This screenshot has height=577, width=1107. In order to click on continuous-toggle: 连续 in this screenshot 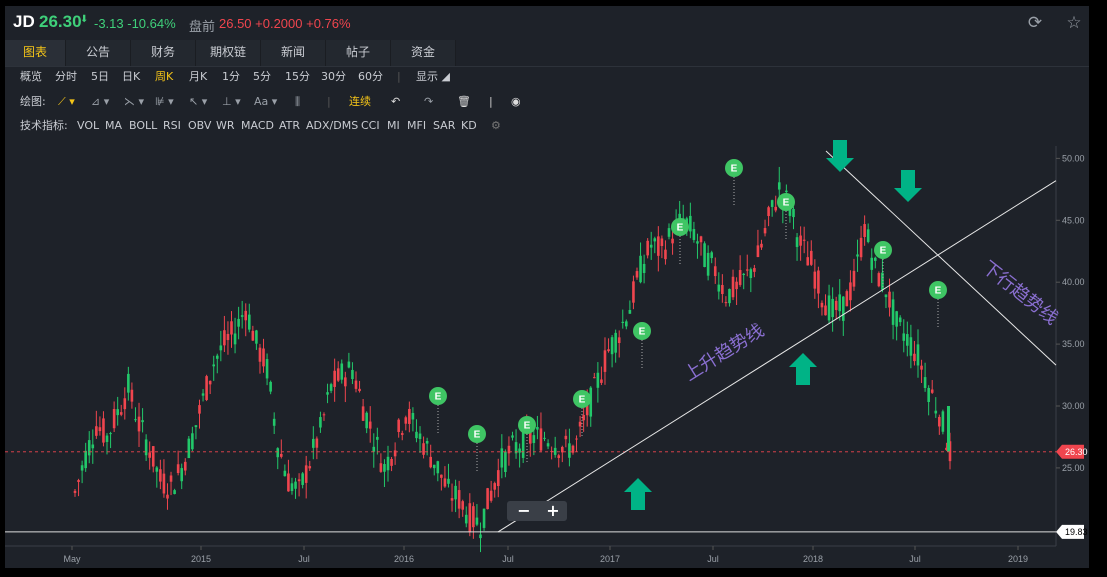, I will do `click(360, 101)`.